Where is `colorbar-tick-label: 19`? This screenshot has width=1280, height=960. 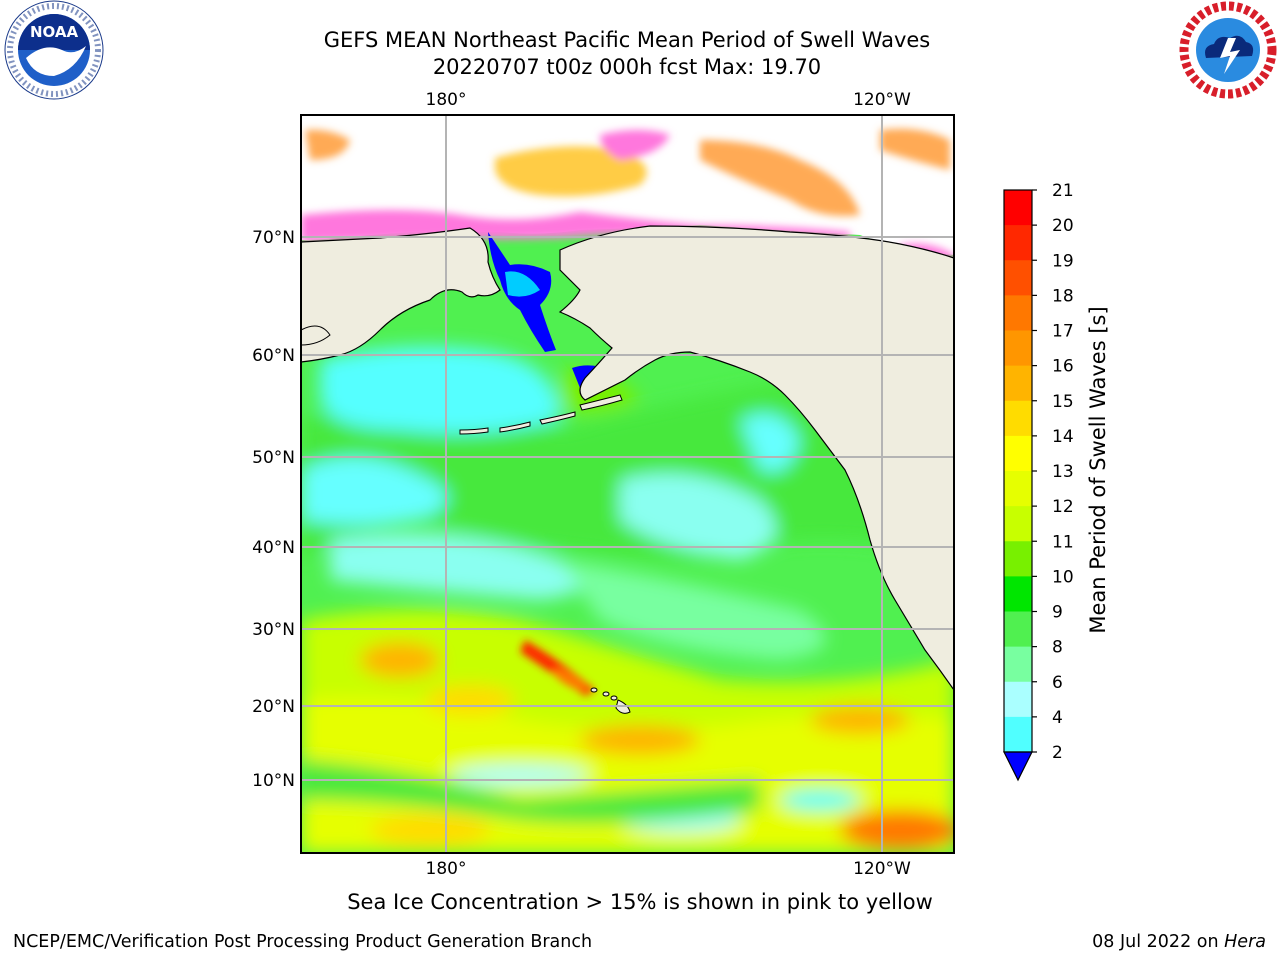
colorbar-tick-label: 19 is located at coordinates (1063, 261).